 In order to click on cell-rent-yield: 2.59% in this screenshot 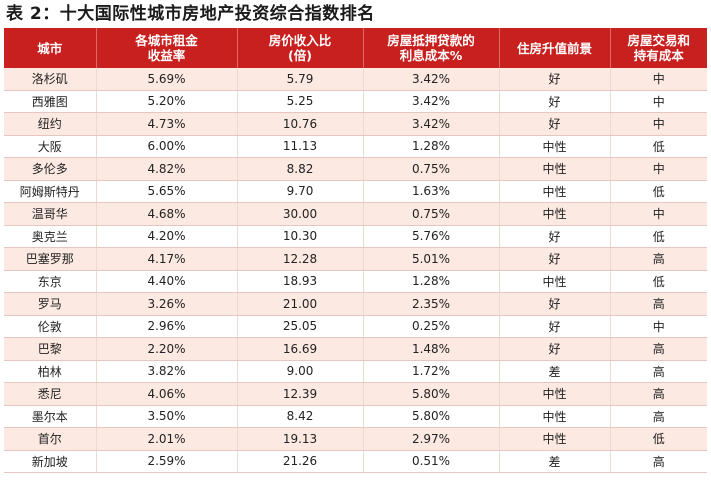, I will do `click(167, 461)`.